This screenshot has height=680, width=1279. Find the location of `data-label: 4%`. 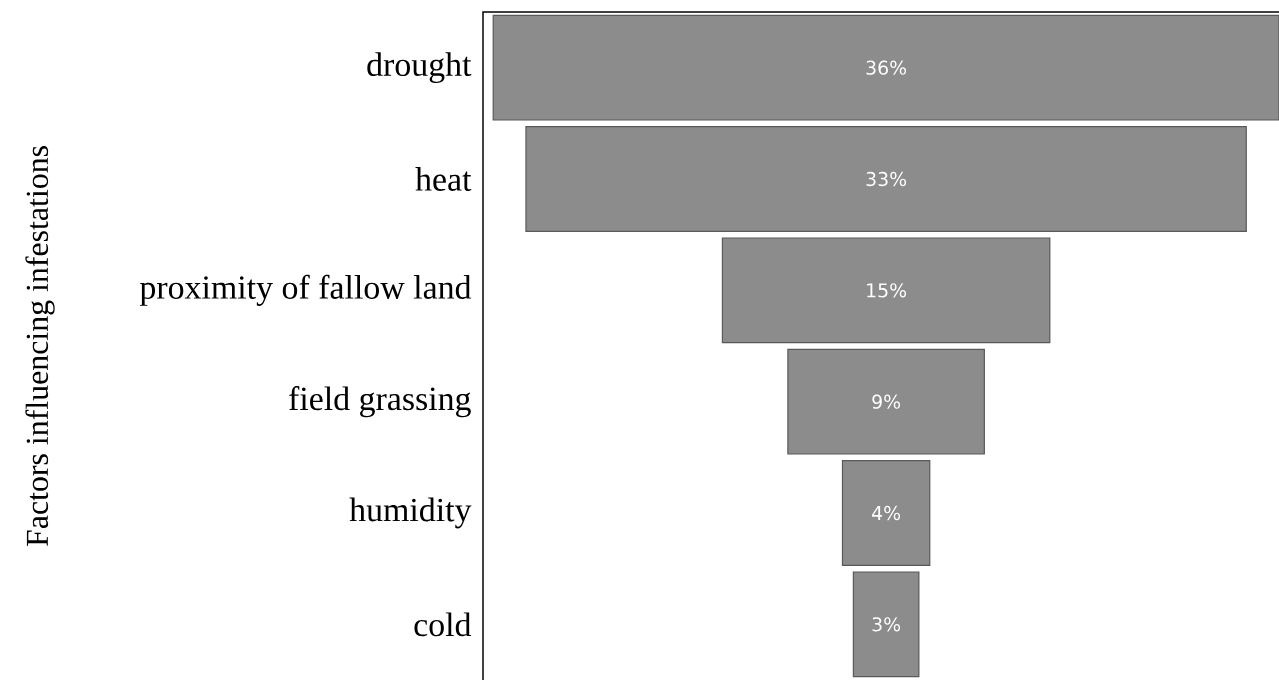

data-label: 4% is located at coordinates (886, 513).